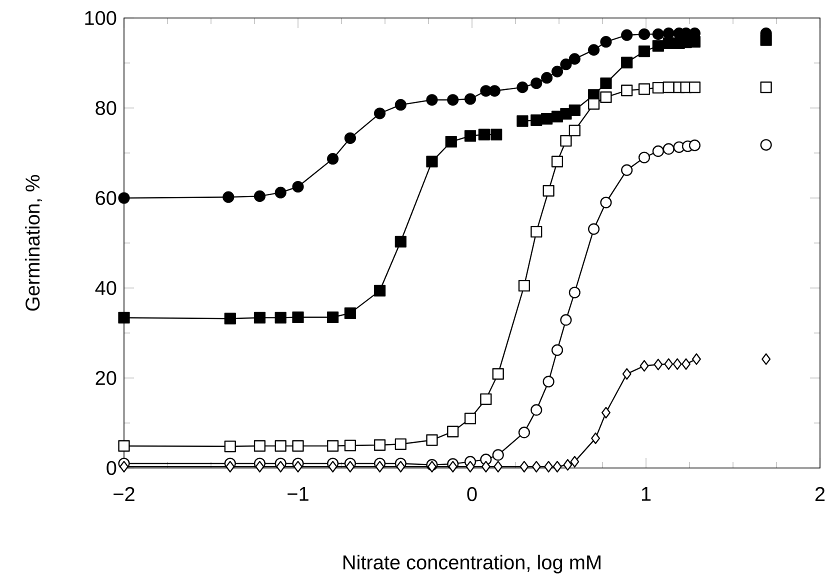  I want to click on x-tick-label: 1, so click(646, 494).